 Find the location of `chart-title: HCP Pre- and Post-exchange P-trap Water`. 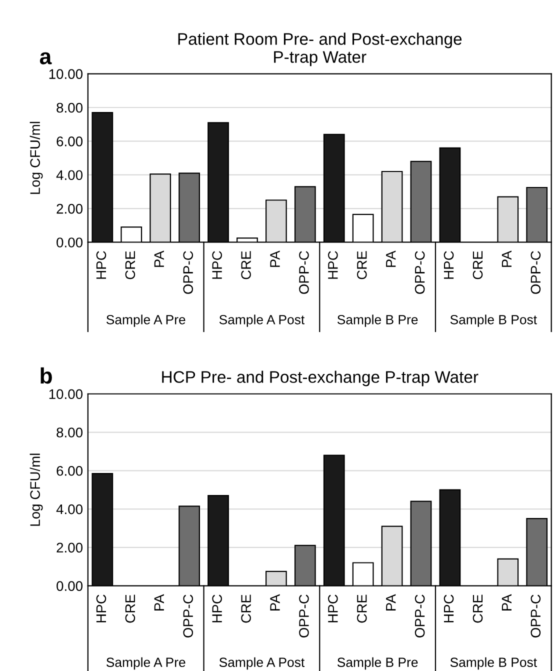

chart-title: HCP Pre- and Post-exchange P-trap Water is located at coordinates (320, 378).